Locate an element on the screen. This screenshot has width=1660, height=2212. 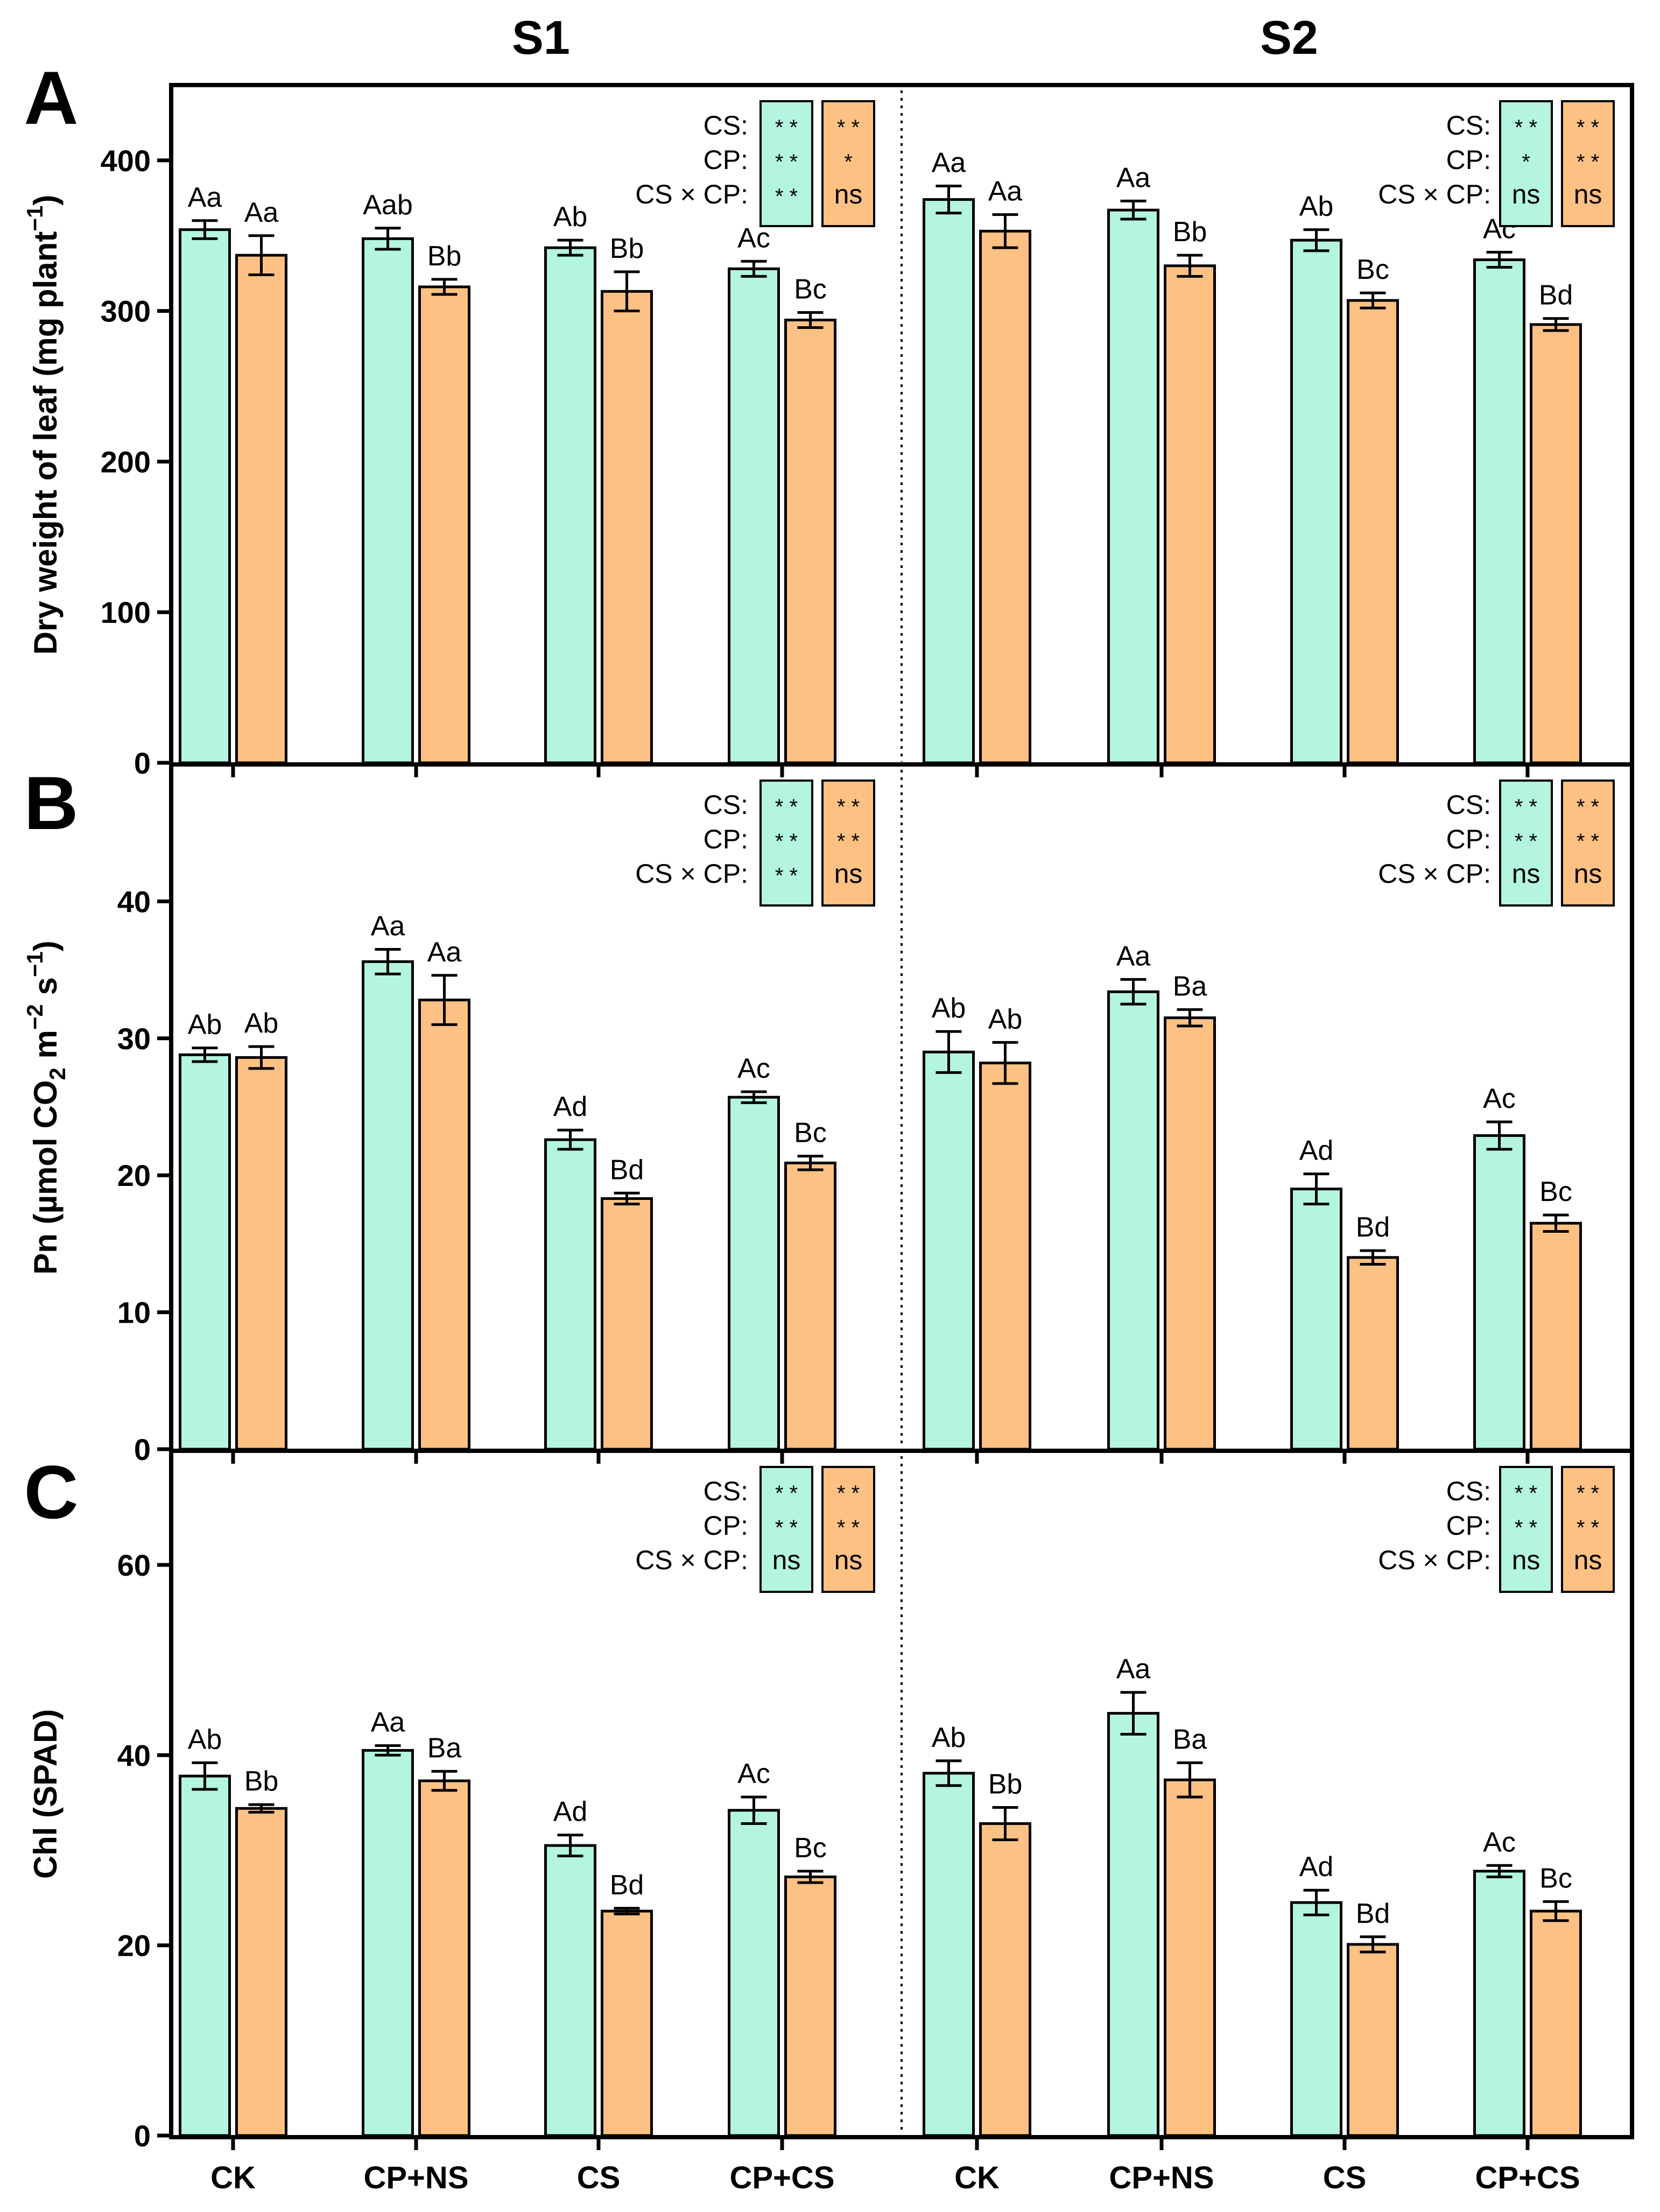
y-tick-label: 30 is located at coordinates (134, 1039).